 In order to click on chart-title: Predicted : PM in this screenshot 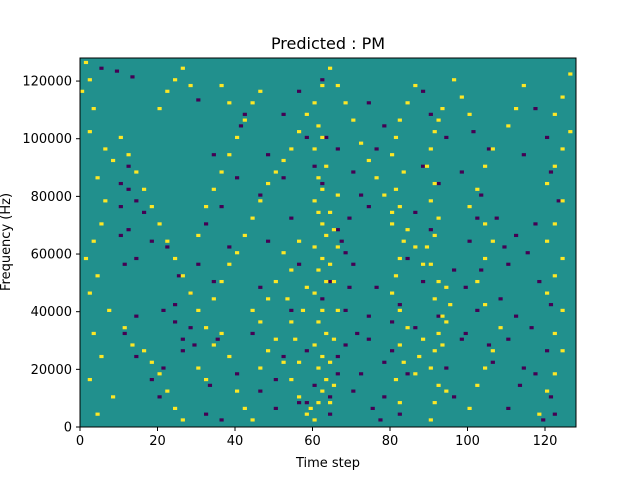, I will do `click(328, 43)`.